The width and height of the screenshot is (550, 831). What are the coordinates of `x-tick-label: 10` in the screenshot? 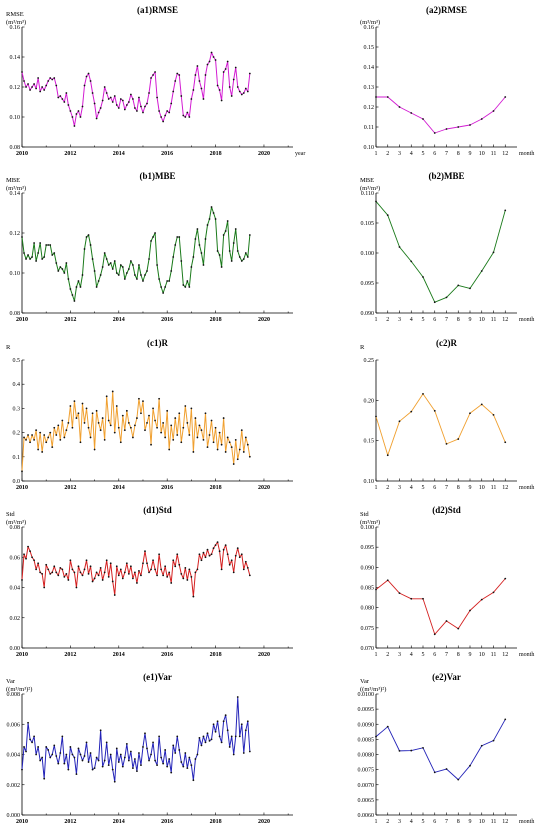 It's located at (482, 154).